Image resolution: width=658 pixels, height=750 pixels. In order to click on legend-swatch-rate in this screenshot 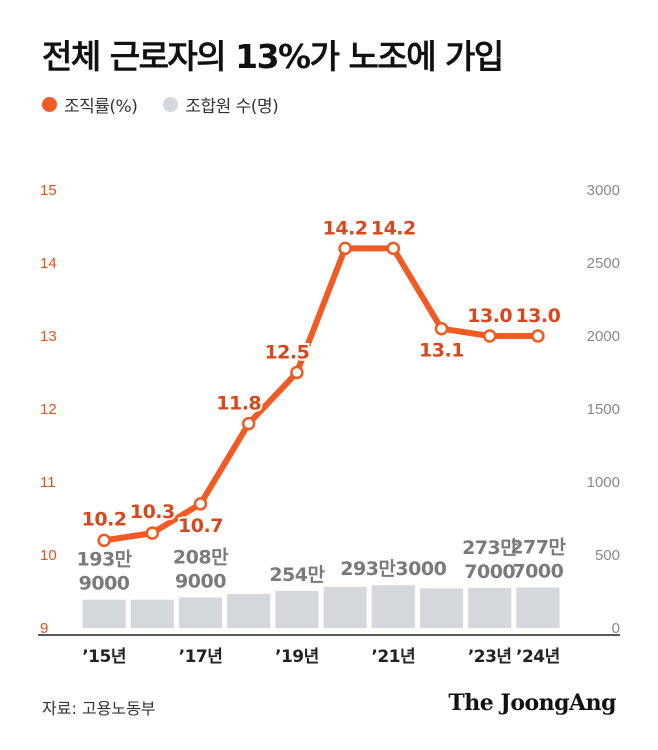, I will do `click(49, 104)`.